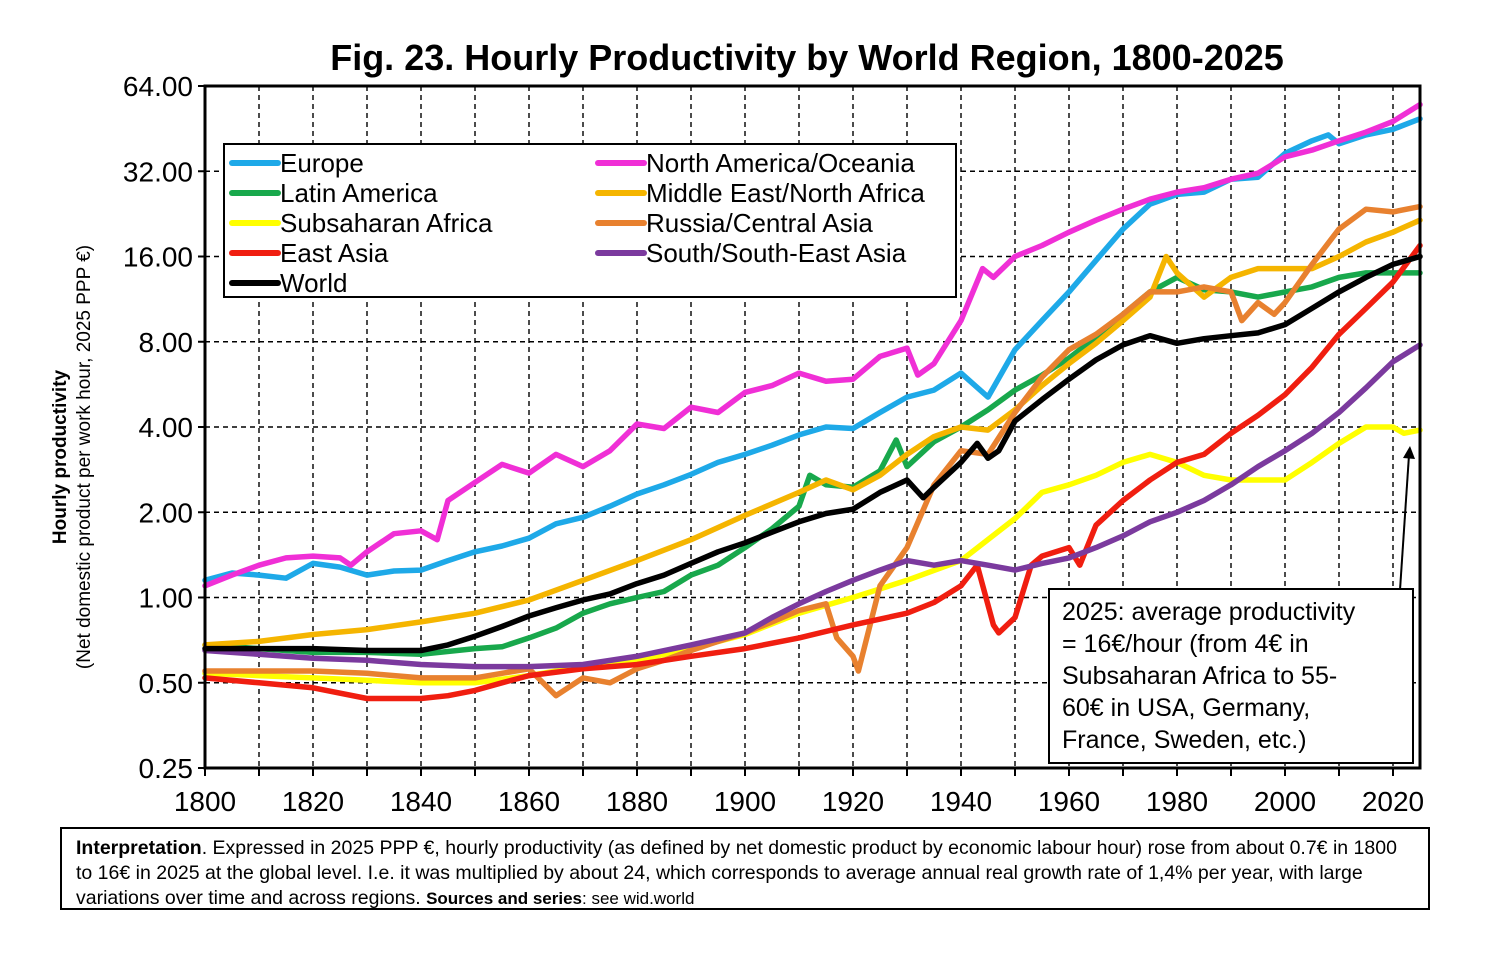 The width and height of the screenshot is (1490, 960). What do you see at coordinates (1409, 452) in the screenshot?
I see `arrow-head-icon` at bounding box center [1409, 452].